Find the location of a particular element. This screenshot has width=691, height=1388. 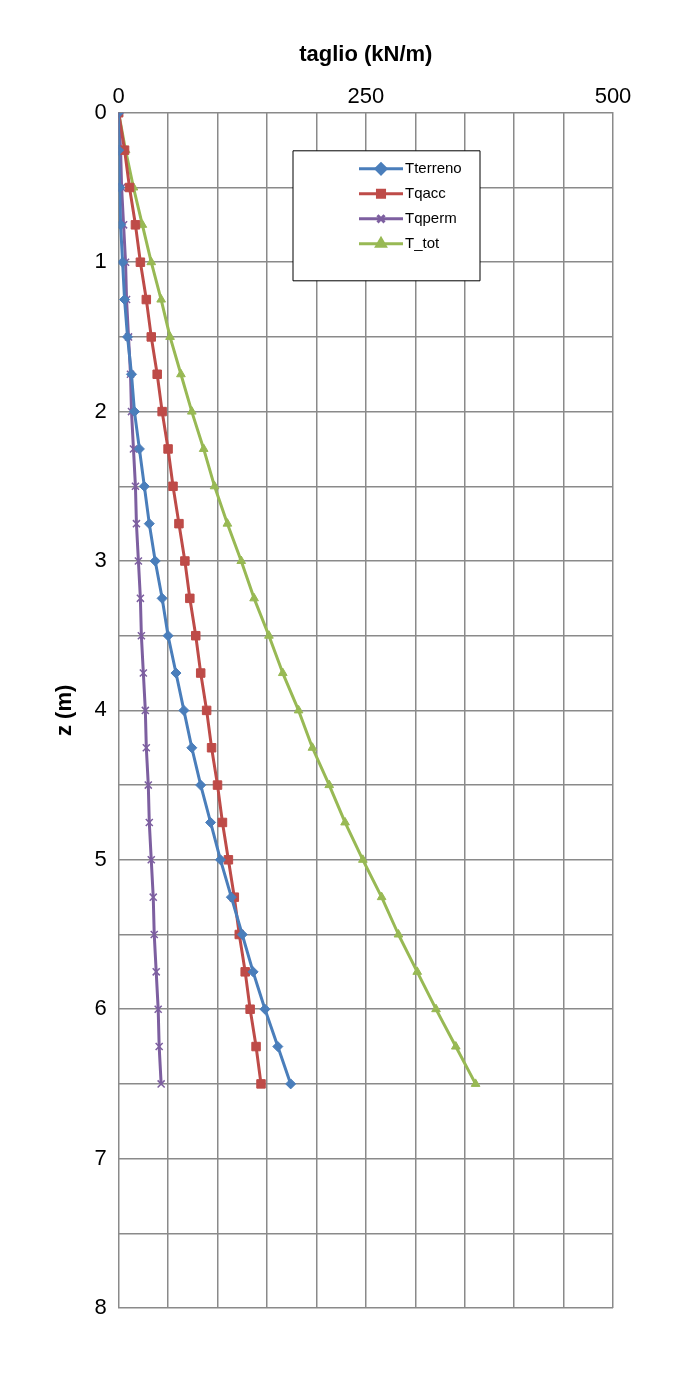

y-tick-label: 5 is located at coordinates (100, 858).